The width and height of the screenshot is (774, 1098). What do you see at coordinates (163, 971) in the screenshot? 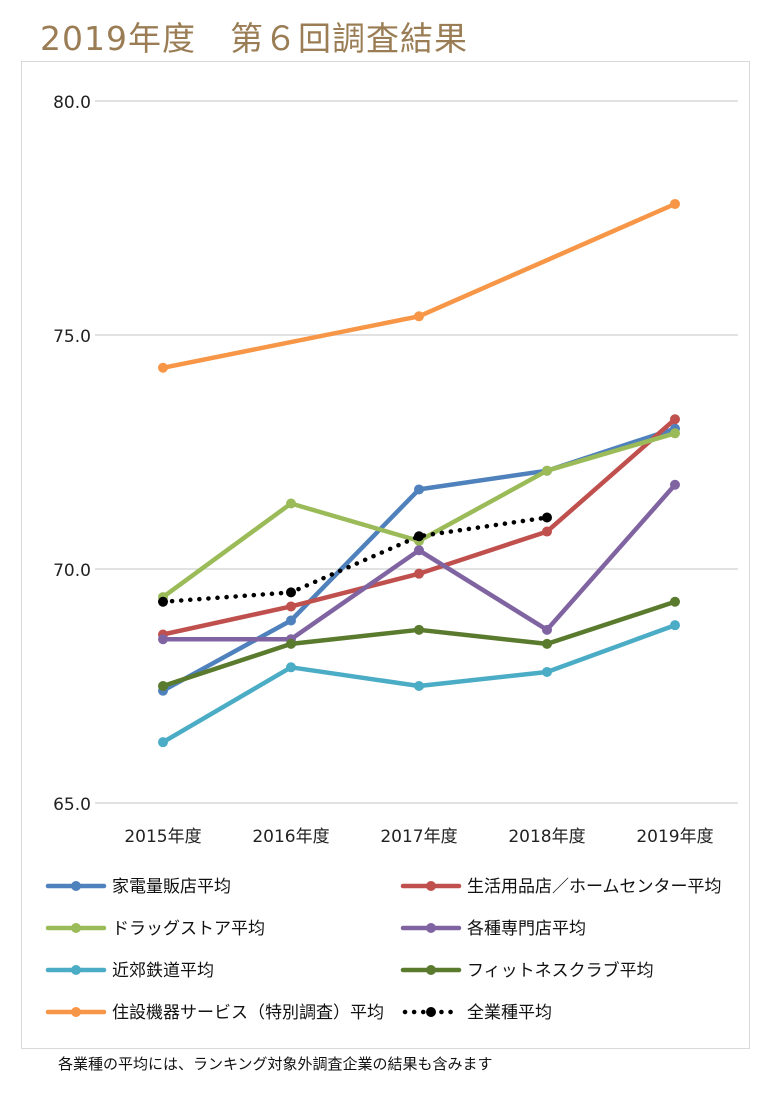
I see `legend-label: 近郊鉄道平均` at bounding box center [163, 971].